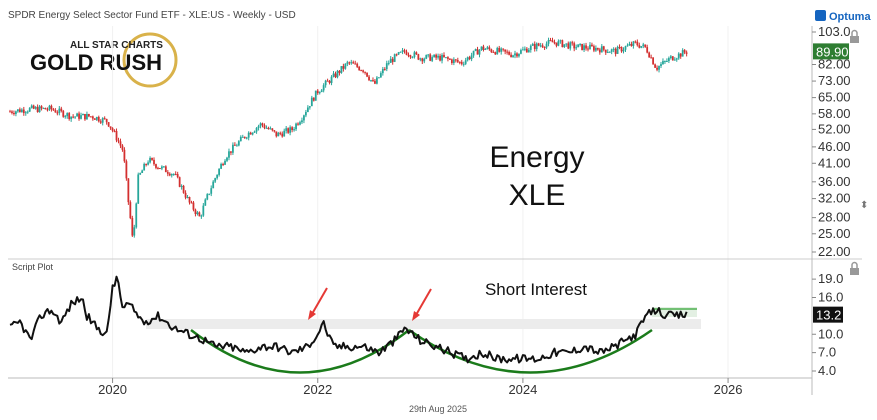  Describe the element at coordinates (33, 267) in the screenshot. I see `script-plot-label: Script Plot` at that location.